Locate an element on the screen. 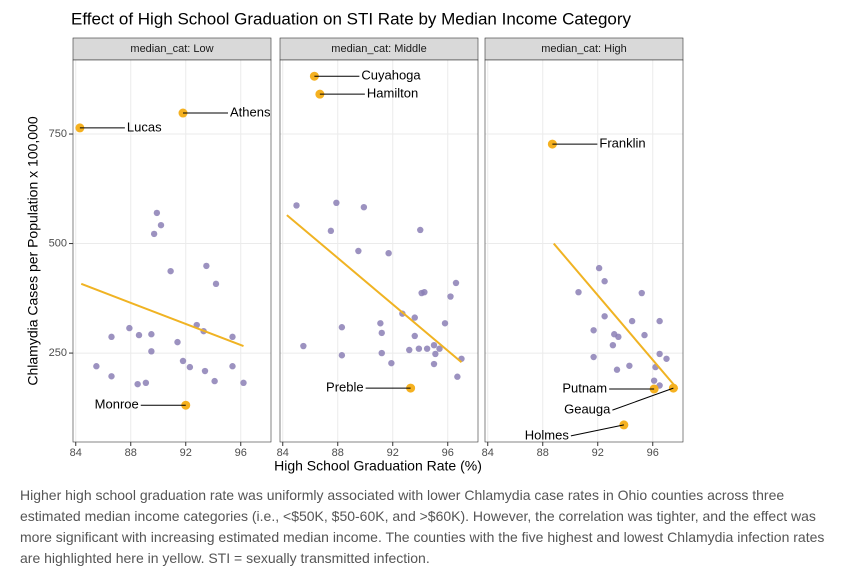  y-axis-label: Chlamydia Cases per Population x 100,000 is located at coordinates (33, 250).